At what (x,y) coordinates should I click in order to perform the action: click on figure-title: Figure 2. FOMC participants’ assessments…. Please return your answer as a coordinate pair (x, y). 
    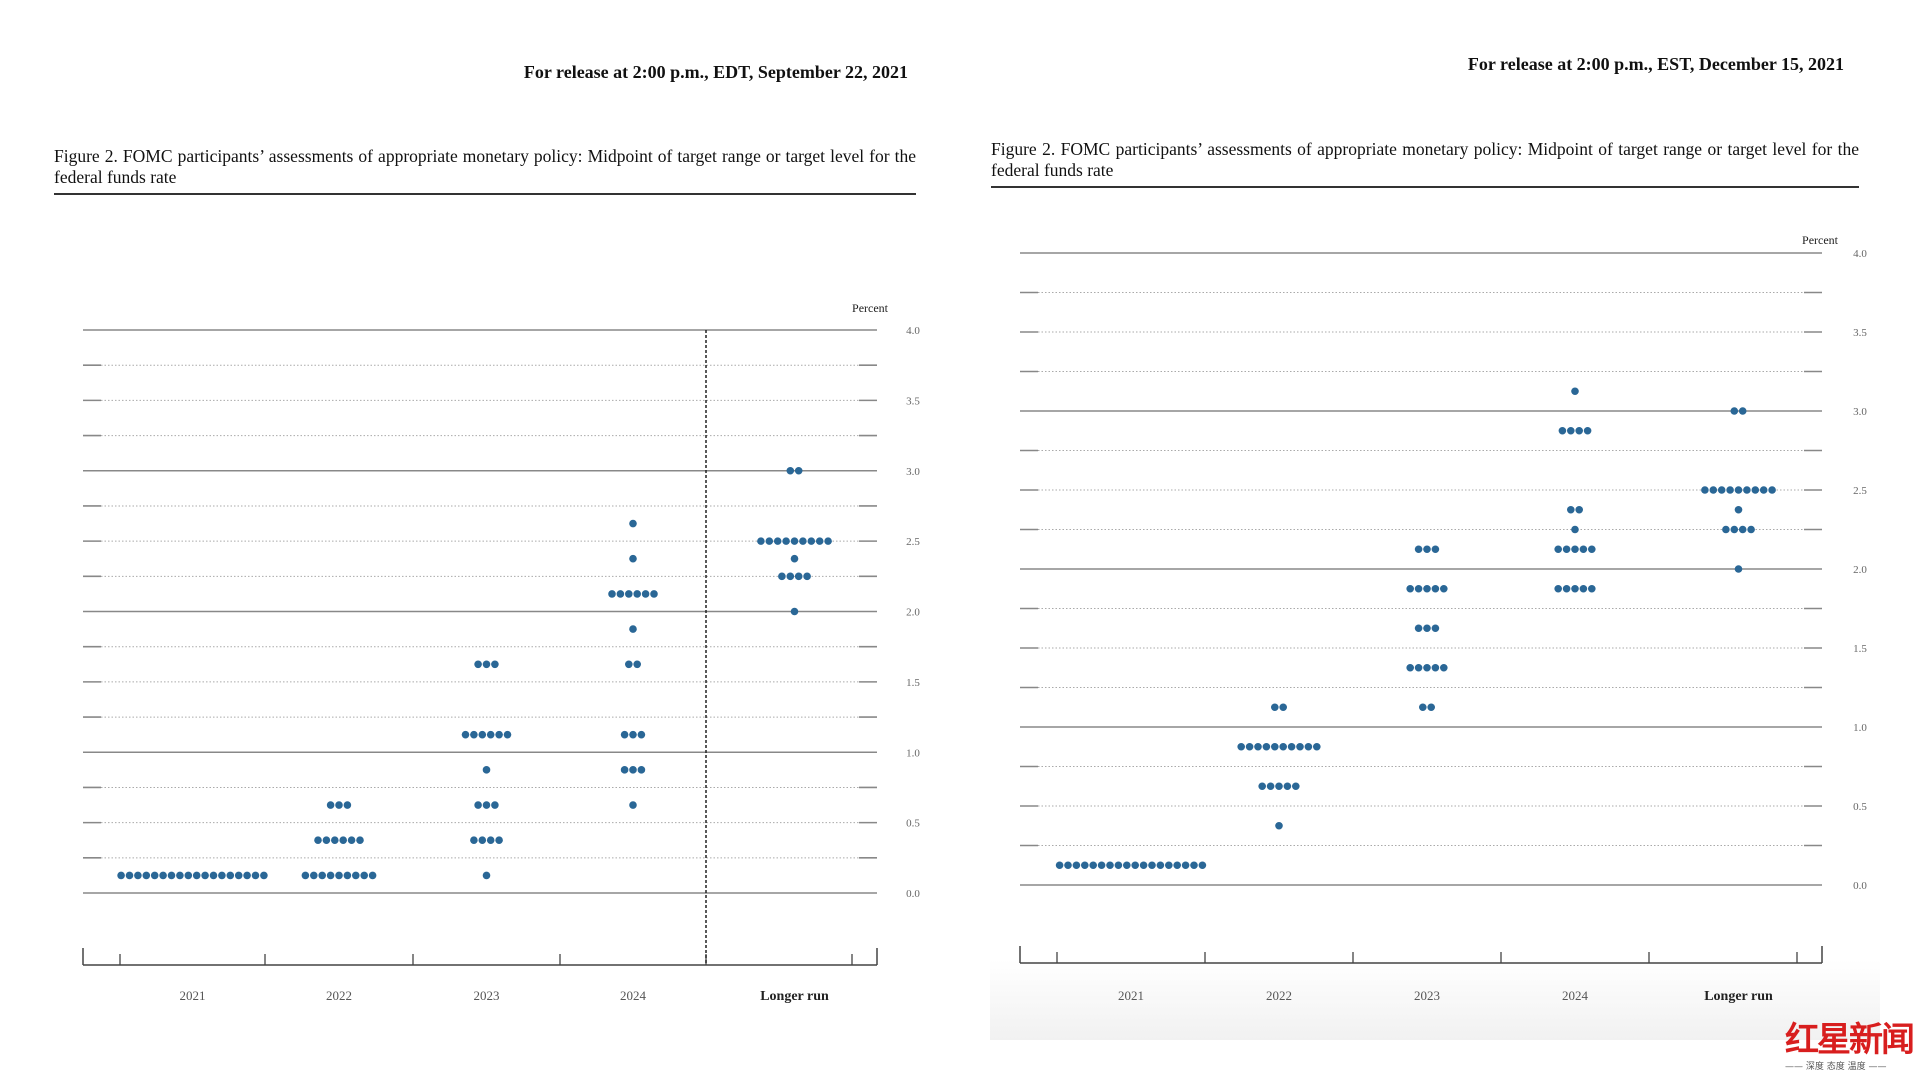
    Looking at the image, I should click on (485, 166).